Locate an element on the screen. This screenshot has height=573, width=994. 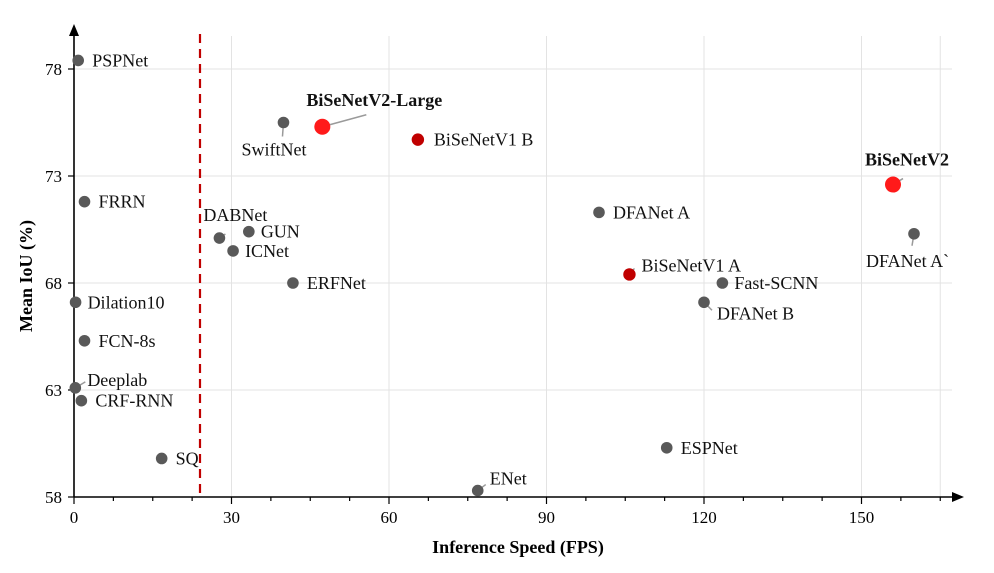
label-bisenetv2-large: BiSeNetV2-Large is located at coordinates (374, 100).